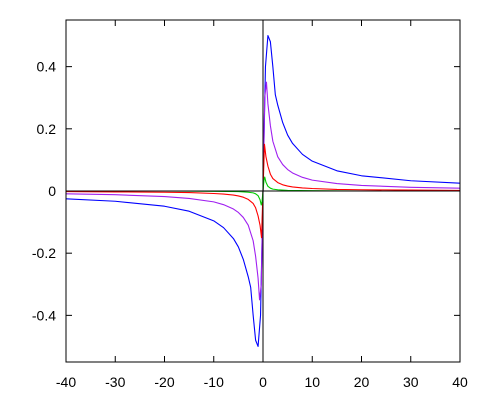  I want to click on x-tick-label: 20, so click(362, 382).